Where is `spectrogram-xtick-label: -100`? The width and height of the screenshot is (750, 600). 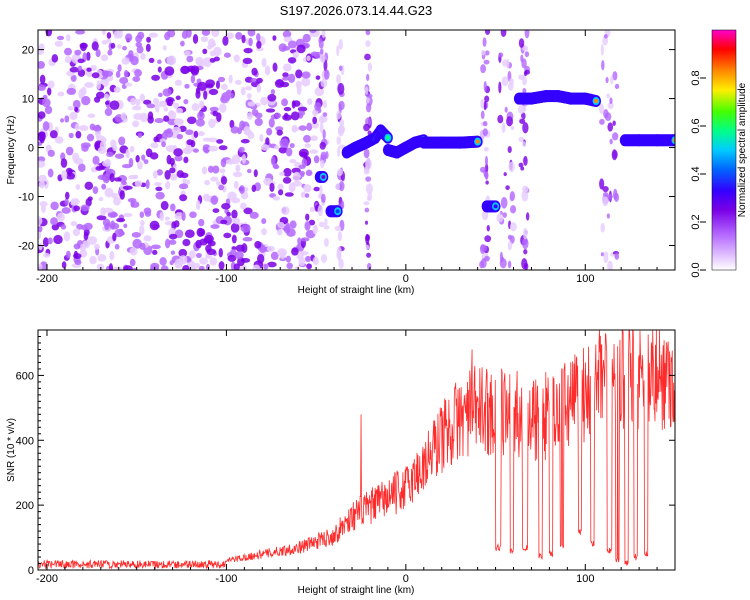 spectrogram-xtick-label: -100 is located at coordinates (226, 279).